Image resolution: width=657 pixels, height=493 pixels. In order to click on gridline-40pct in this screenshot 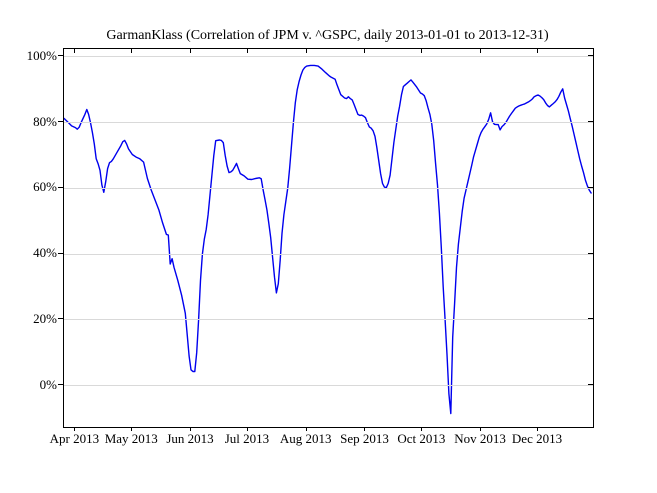, I will do `click(328, 254)`.